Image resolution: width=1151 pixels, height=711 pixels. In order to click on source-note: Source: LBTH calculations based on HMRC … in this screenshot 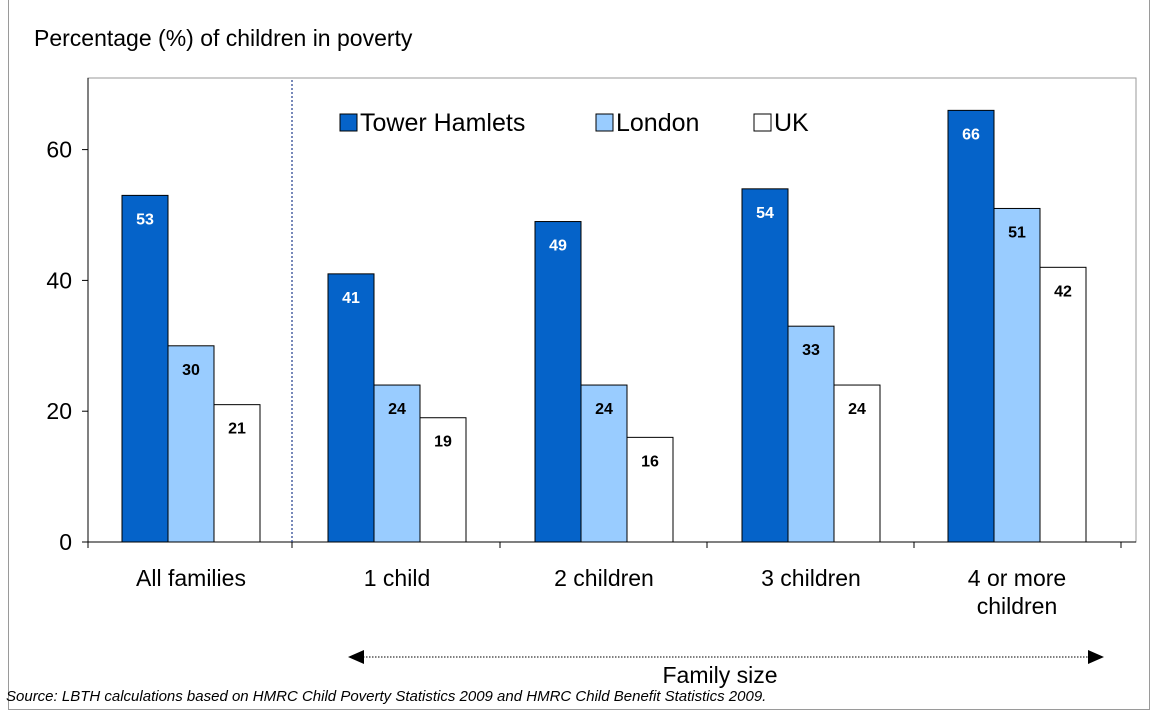, I will do `click(386, 696)`.